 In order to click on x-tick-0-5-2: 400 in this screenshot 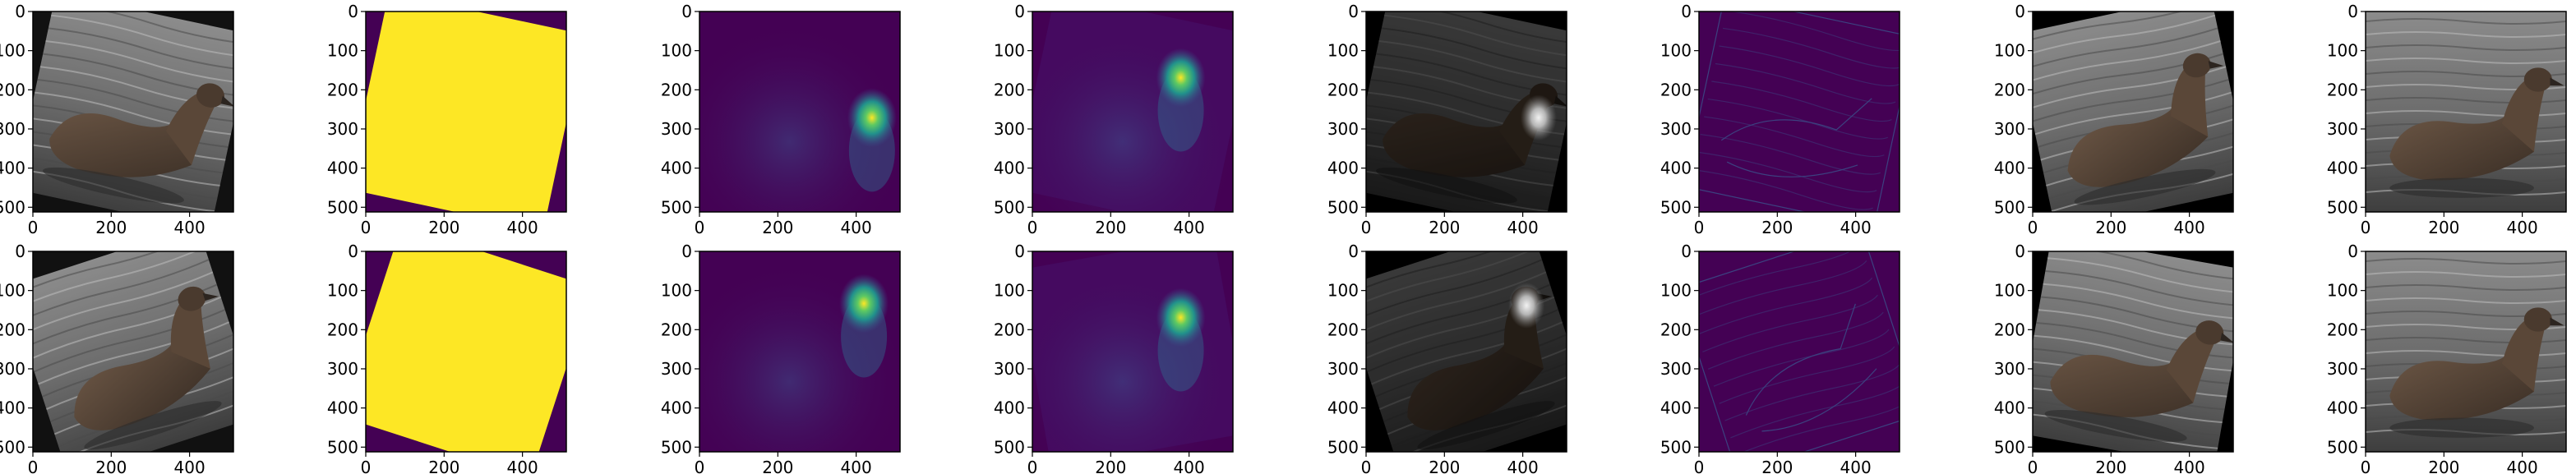, I will do `click(1856, 227)`.